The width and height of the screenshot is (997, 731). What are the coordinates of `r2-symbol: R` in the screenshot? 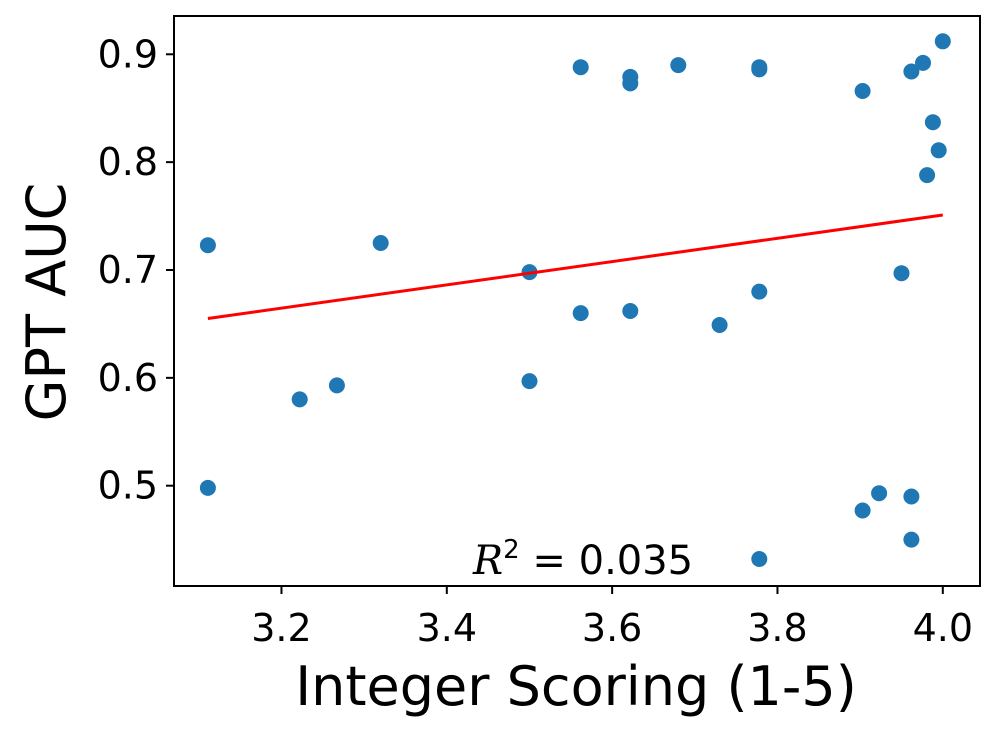 It's located at (487, 561).